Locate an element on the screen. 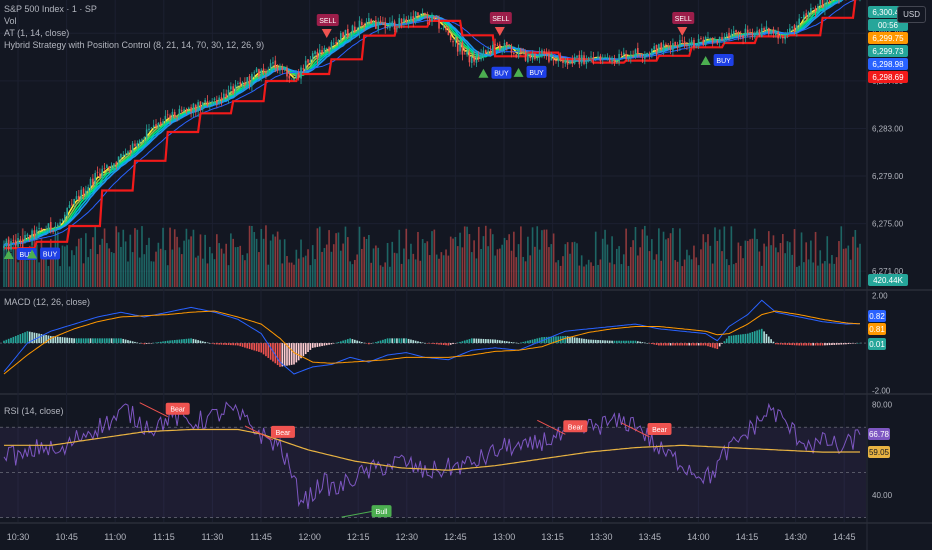  currency-button: USD is located at coordinates (911, 14).